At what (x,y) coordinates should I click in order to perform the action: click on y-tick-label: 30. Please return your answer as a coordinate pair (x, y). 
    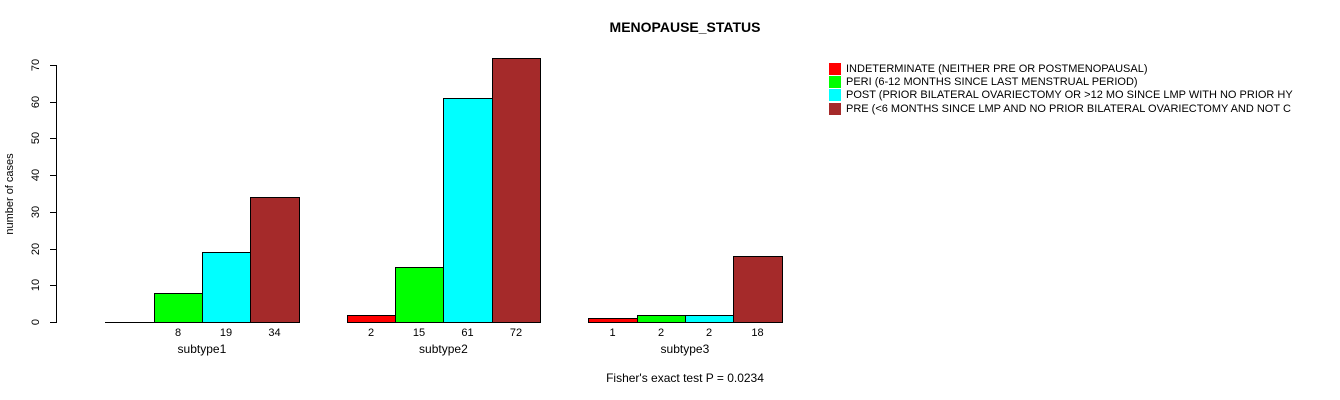
    Looking at the image, I should click on (36, 212).